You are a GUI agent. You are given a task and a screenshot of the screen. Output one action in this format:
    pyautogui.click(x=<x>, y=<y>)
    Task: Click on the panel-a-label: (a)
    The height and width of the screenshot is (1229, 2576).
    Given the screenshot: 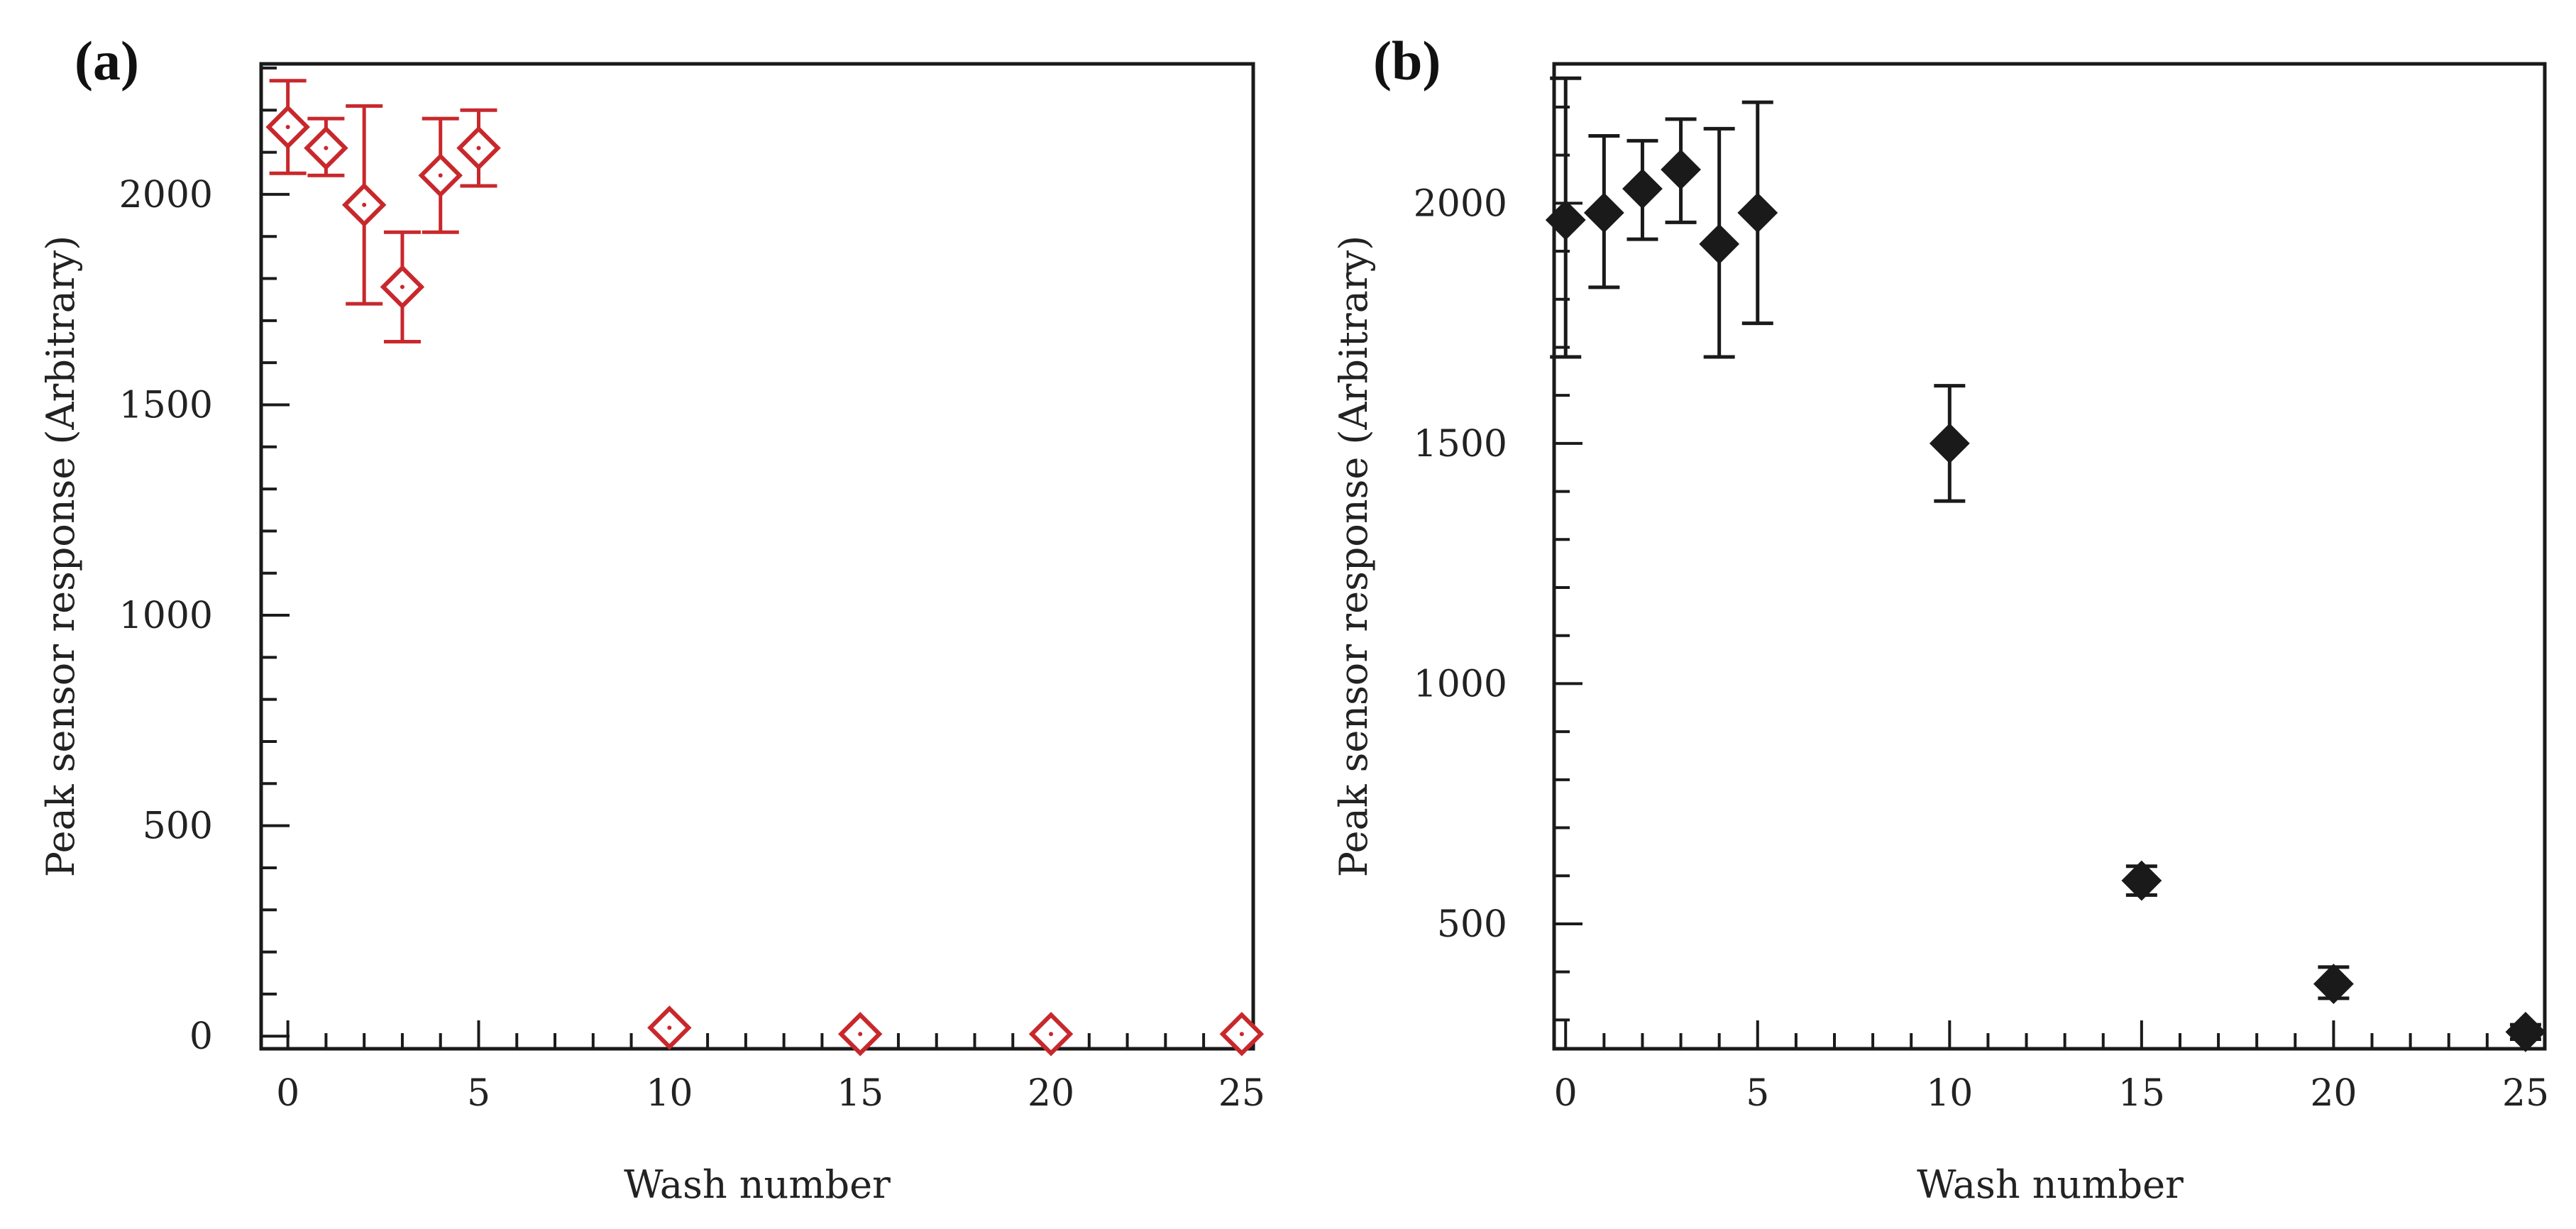 What is the action you would take?
    pyautogui.click(x=107, y=61)
    